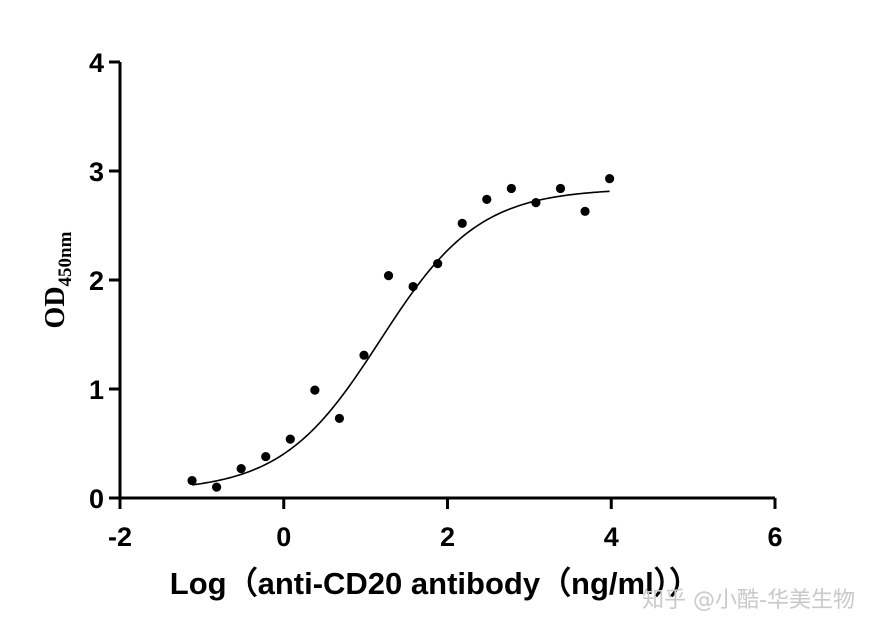 The image size is (875, 633). I want to click on x-tick-label: 2, so click(447, 537).